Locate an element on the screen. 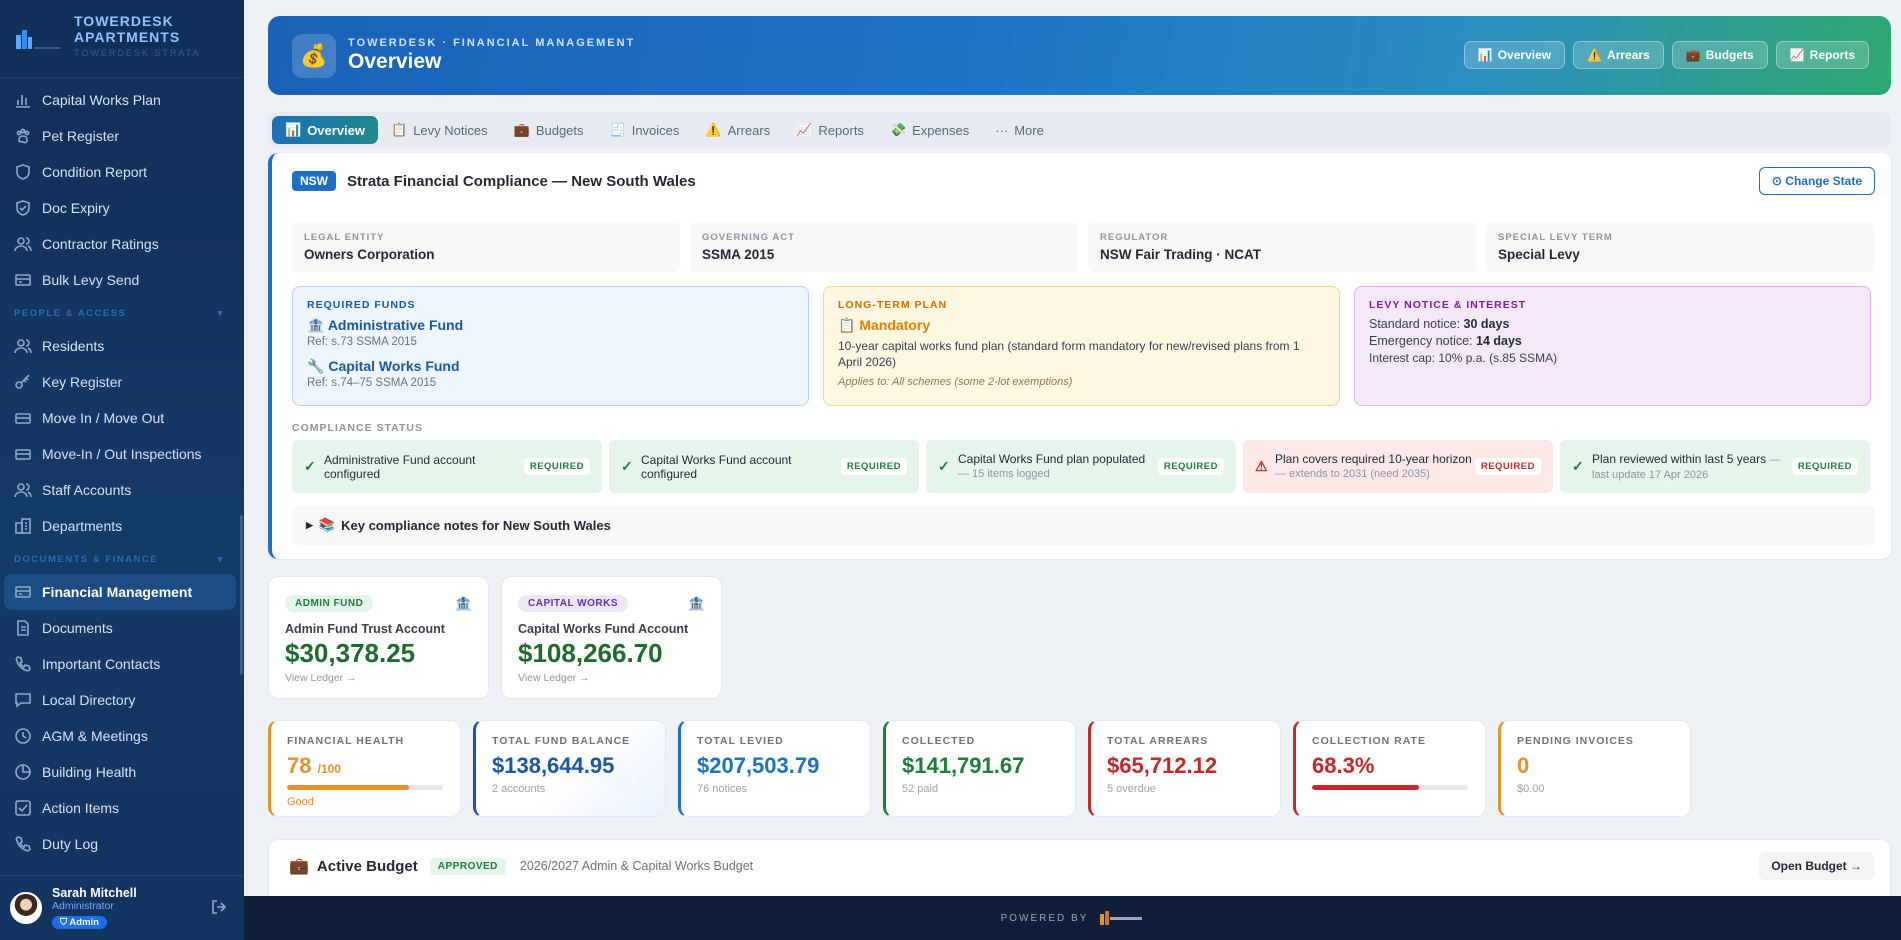  tab-invoices: 🧾 Invoices is located at coordinates (645, 130).